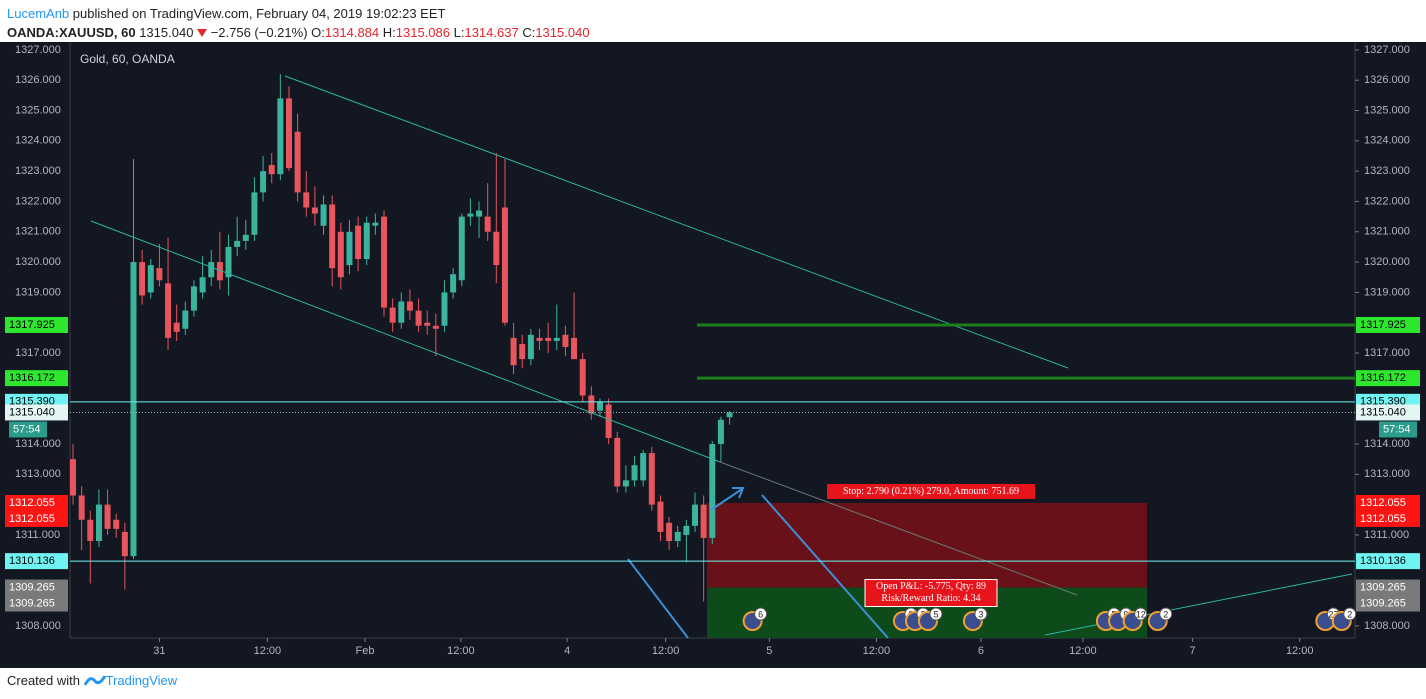  Describe the element at coordinates (27, 429) in the screenshot. I see `countdown: 57:54` at that location.